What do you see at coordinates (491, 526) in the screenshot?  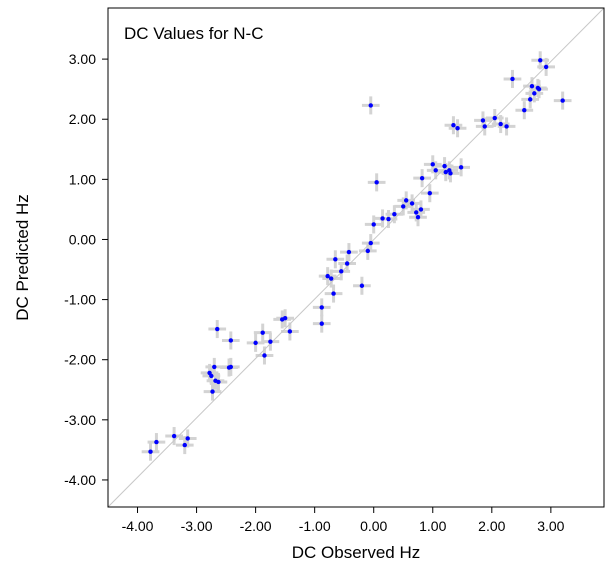 I see `x-tick-label: 2.00` at bounding box center [491, 526].